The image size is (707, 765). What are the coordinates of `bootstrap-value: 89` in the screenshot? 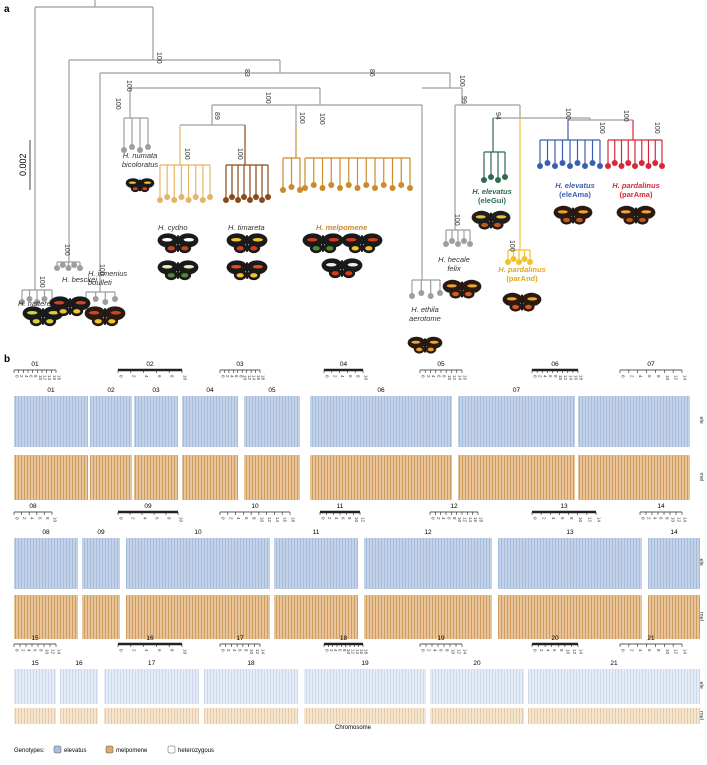 It's located at (216, 116).